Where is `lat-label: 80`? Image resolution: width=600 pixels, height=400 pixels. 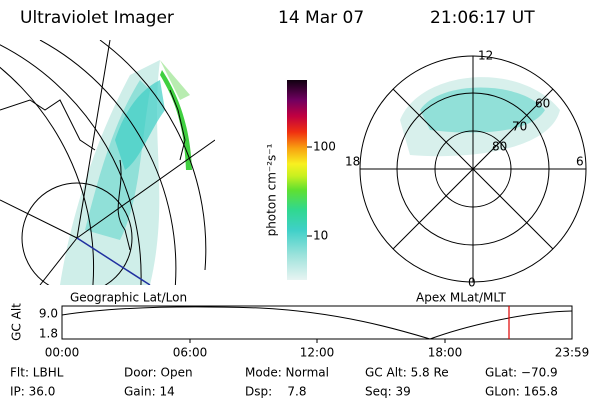 lat-label: 80 is located at coordinates (499, 147).